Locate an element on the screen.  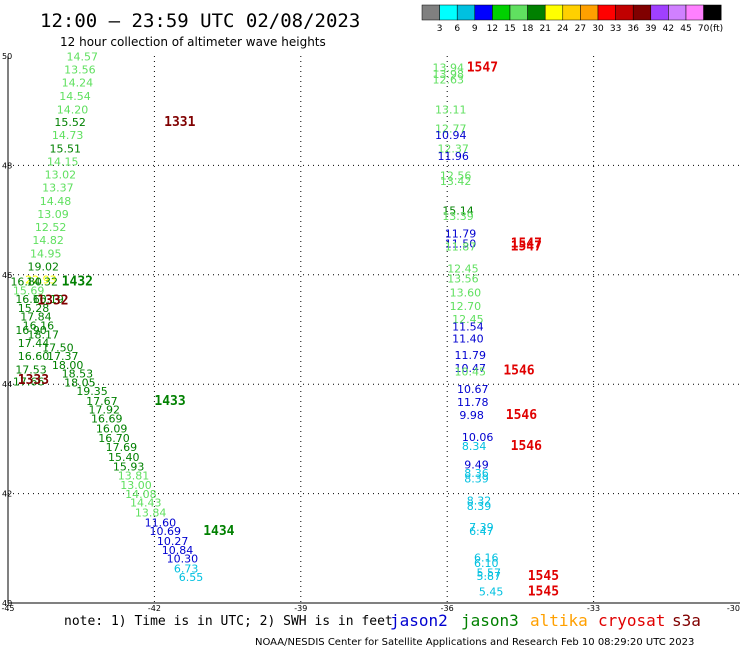
wave-height-label: 13.11 is located at coordinates (451, 109).